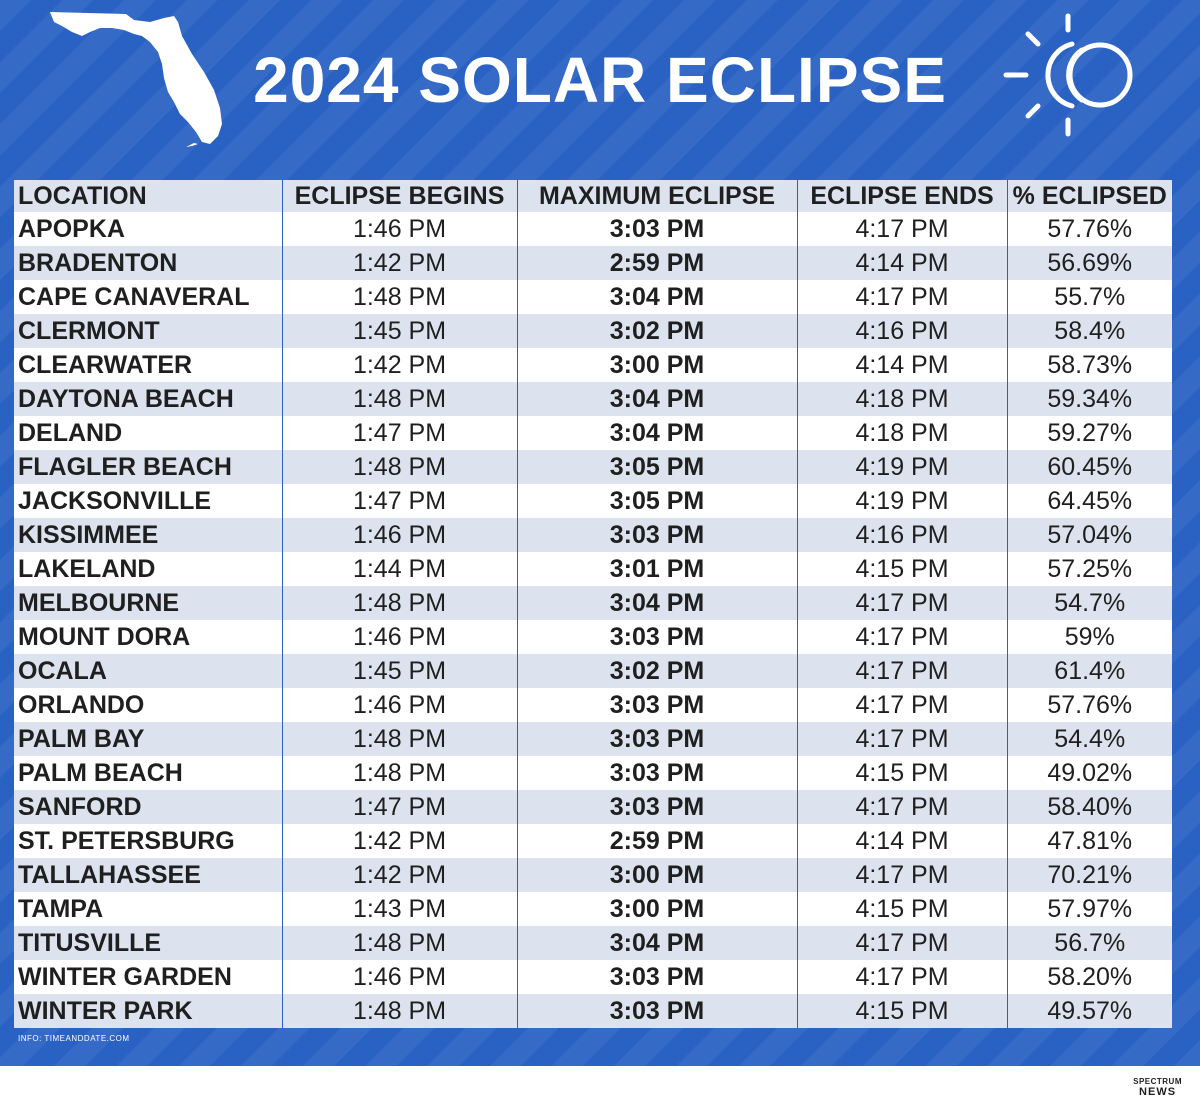 This screenshot has height=1107, width=1200. Describe the element at coordinates (148, 943) in the screenshot. I see `cell-location: TITUSVILLE` at that location.